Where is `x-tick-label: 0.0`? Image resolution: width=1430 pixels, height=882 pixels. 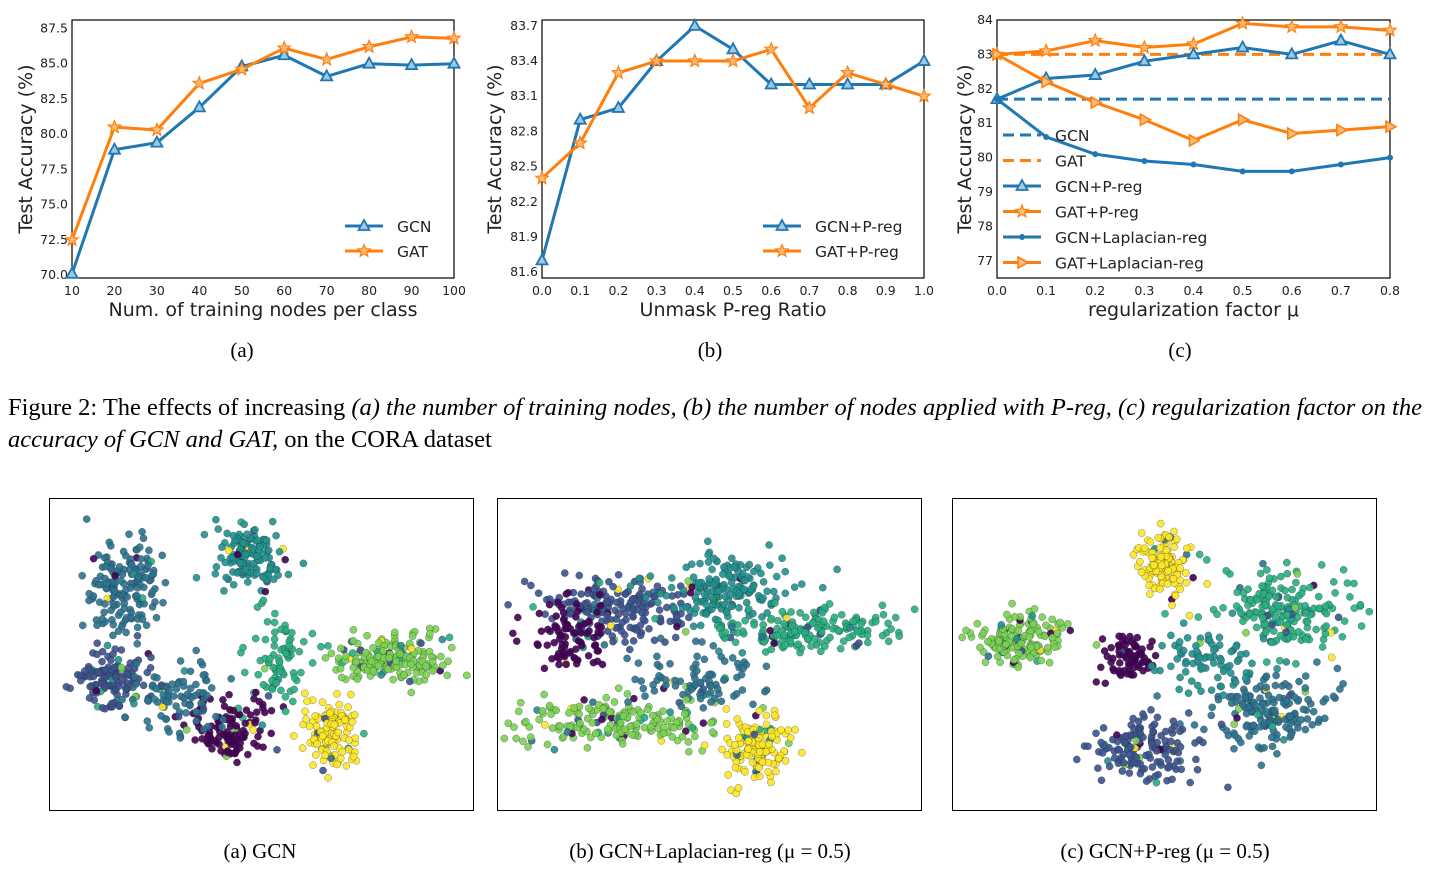
x-tick-label: 0.0 is located at coordinates (542, 290).